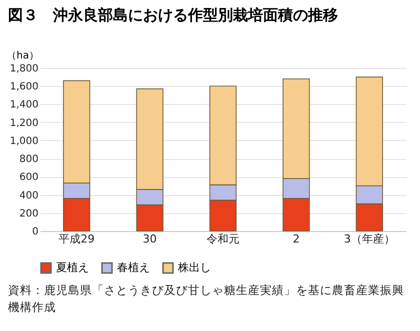 This screenshot has height=331, width=420. Describe the element at coordinates (133, 267) in the screenshot. I see `legend-label: 春植え` at that location.